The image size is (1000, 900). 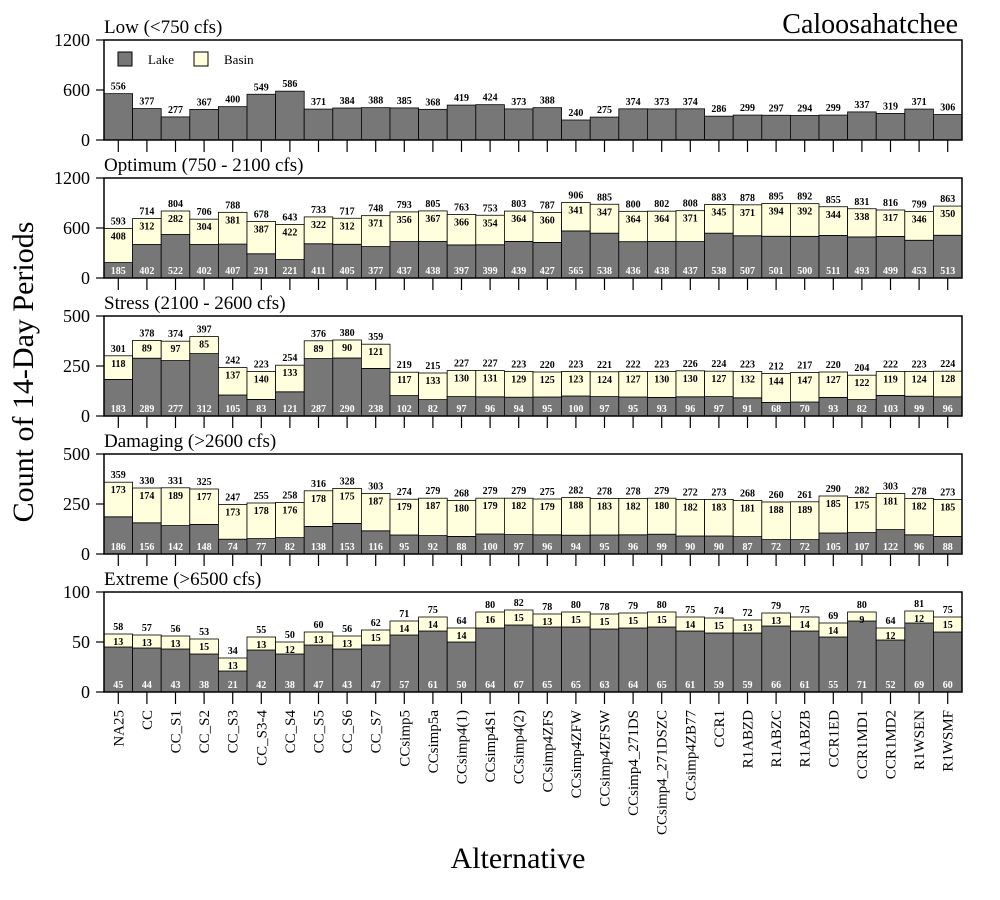 What do you see at coordinates (719, 685) in the screenshot?
I see `label-lake: 59` at bounding box center [719, 685].